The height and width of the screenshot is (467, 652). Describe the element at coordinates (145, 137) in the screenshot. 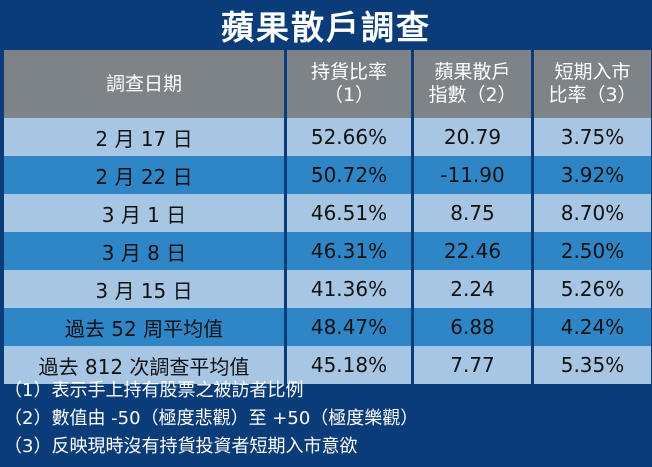

I see `cell-date: 2 月 17 日` at that location.